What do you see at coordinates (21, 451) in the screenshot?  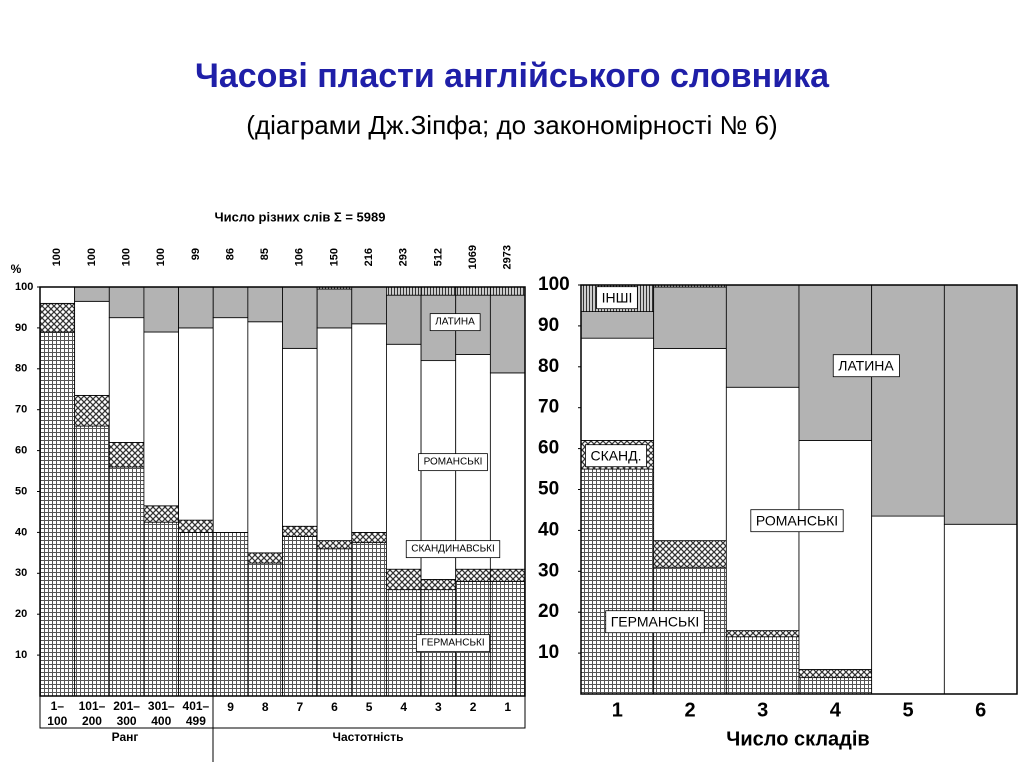 I see `y-tick-label: 60` at bounding box center [21, 451].